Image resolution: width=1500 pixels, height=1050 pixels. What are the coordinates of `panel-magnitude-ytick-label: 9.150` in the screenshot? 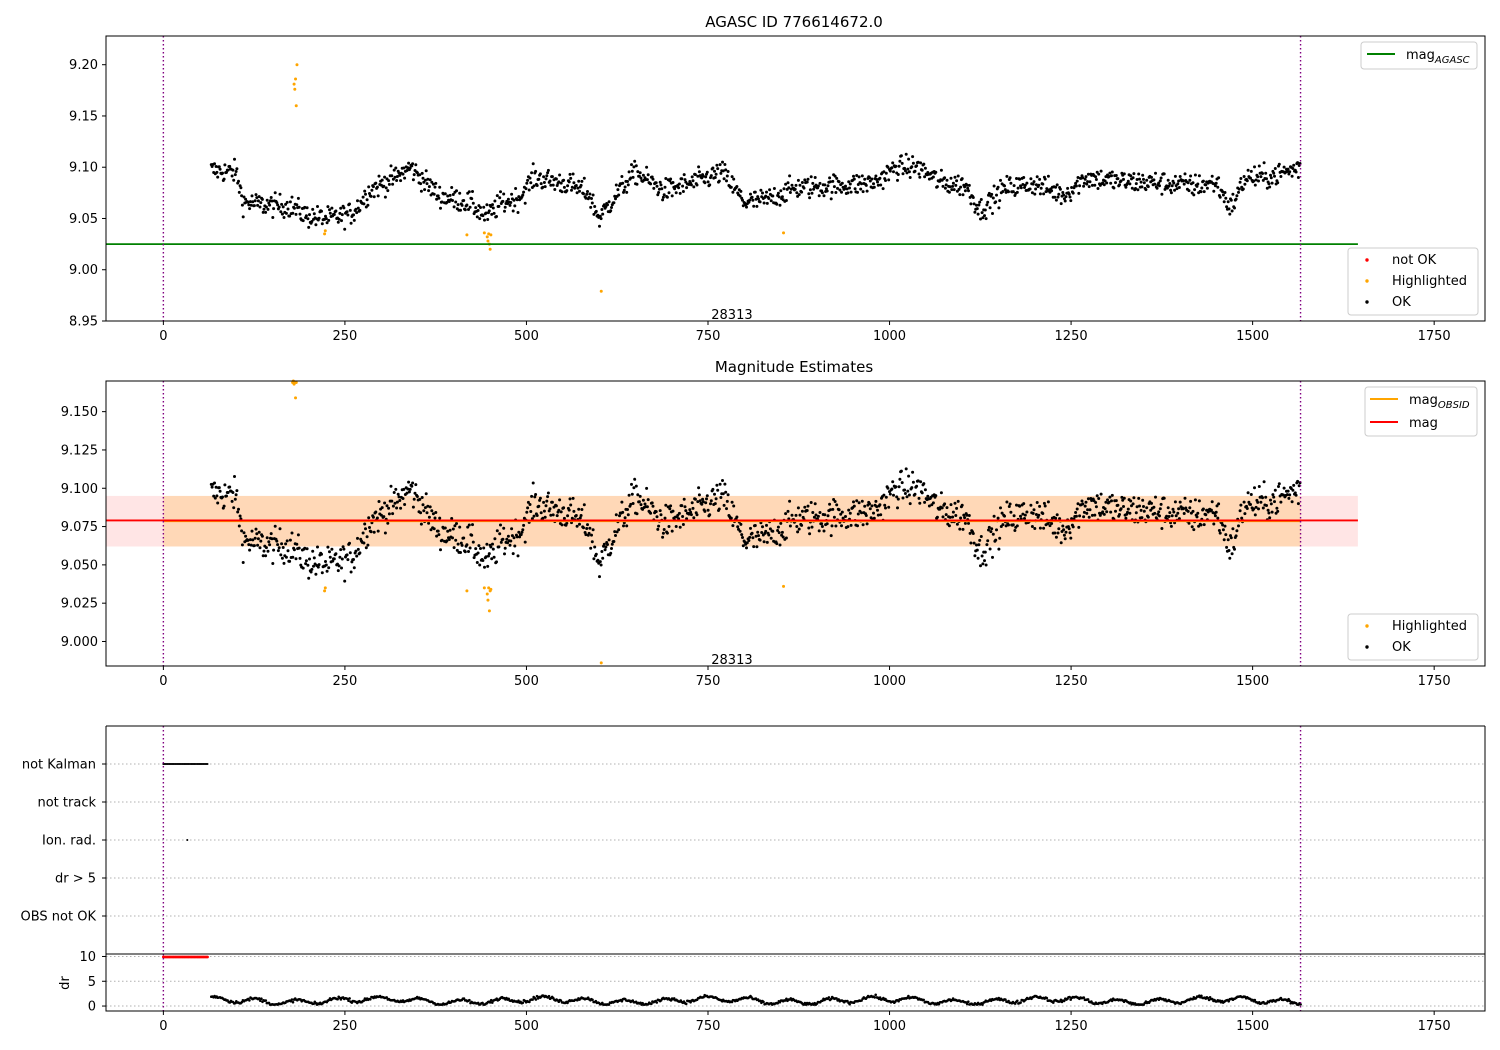 It's located at (79, 412).